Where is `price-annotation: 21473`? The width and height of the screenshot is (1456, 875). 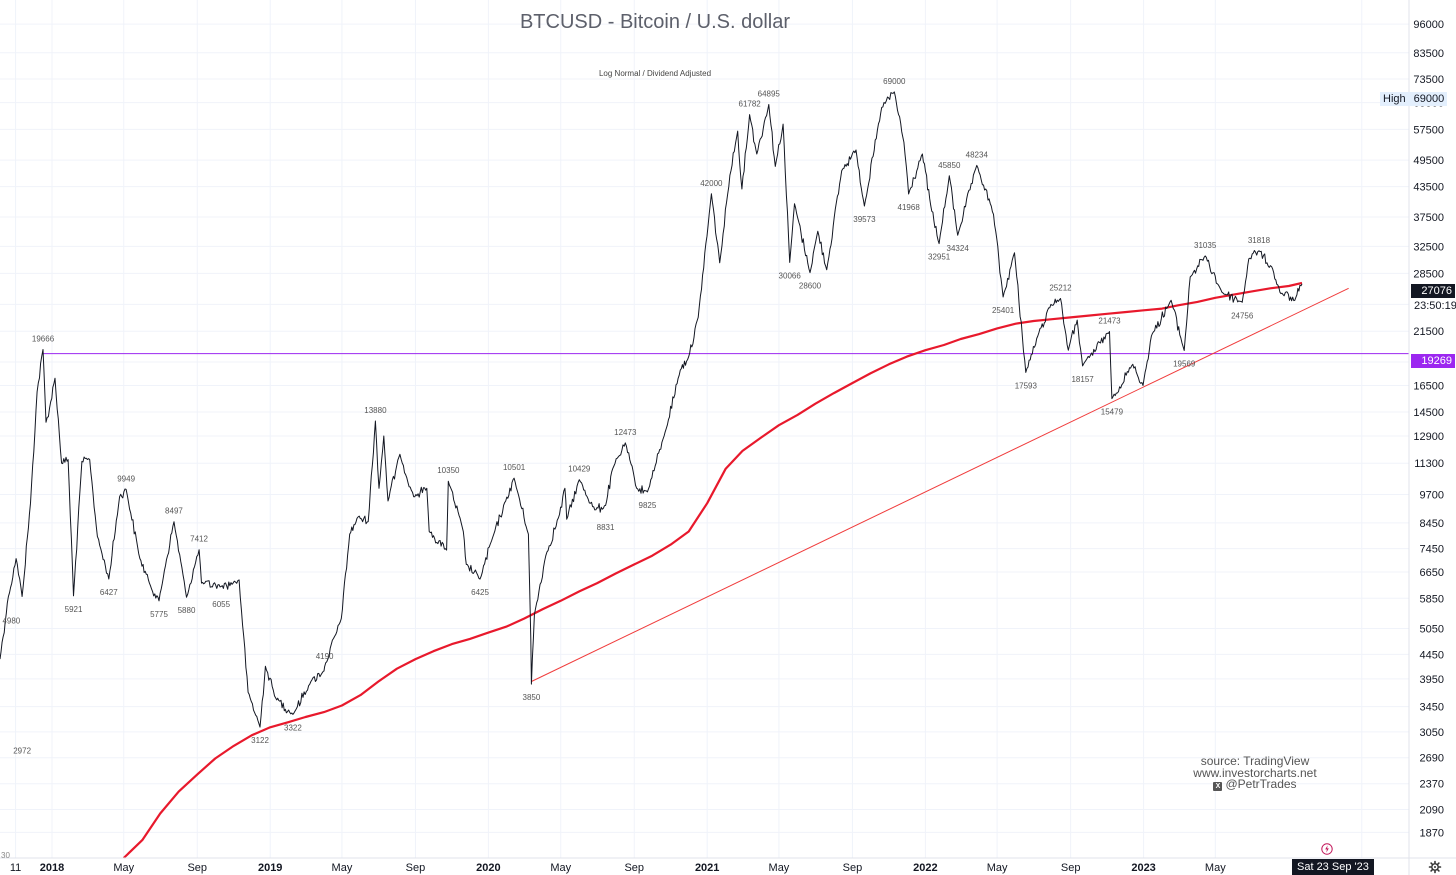 price-annotation: 21473 is located at coordinates (1109, 320).